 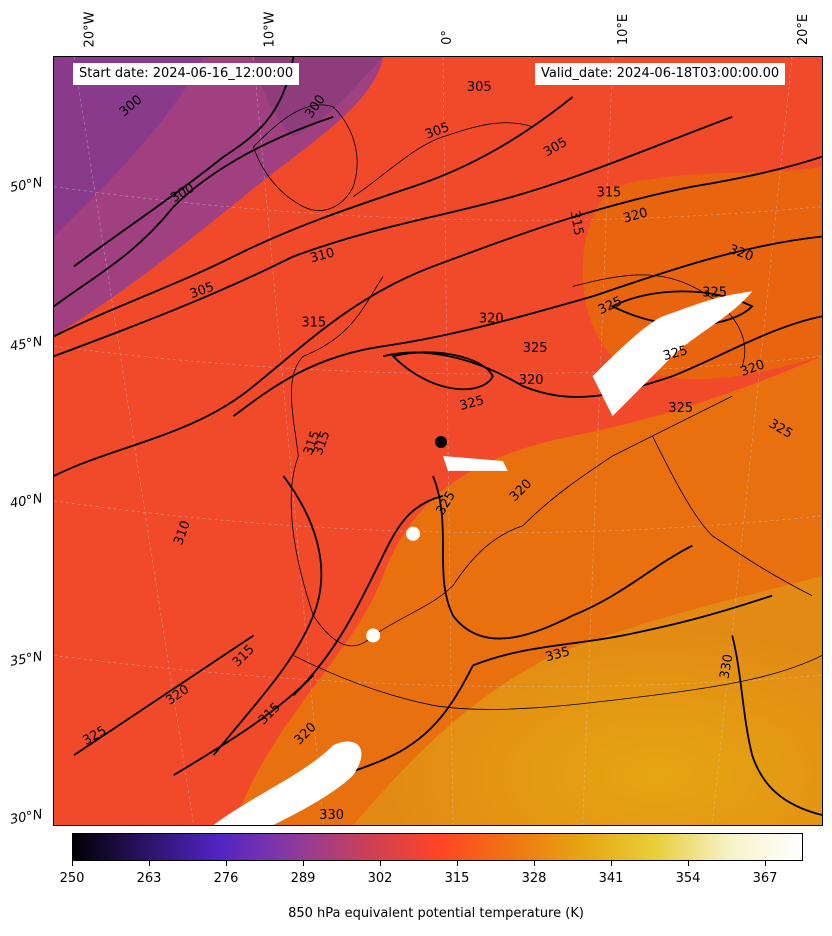 I want to click on contour-label: 335, so click(x=558, y=654).